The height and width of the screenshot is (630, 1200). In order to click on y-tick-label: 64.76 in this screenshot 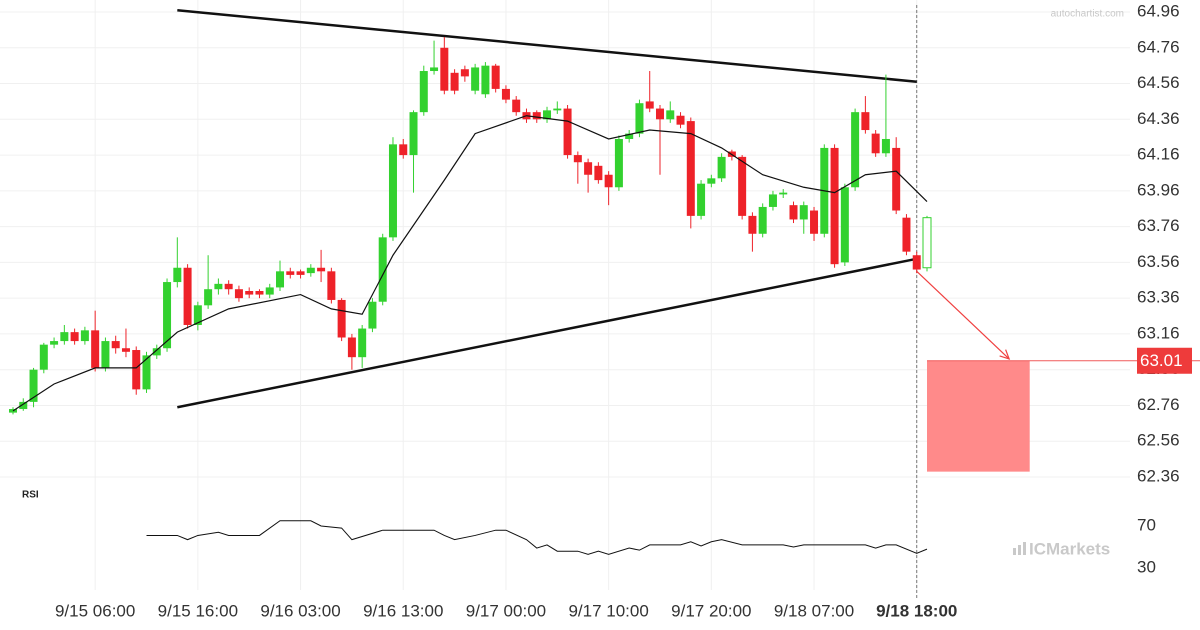, I will do `click(1158, 46)`.